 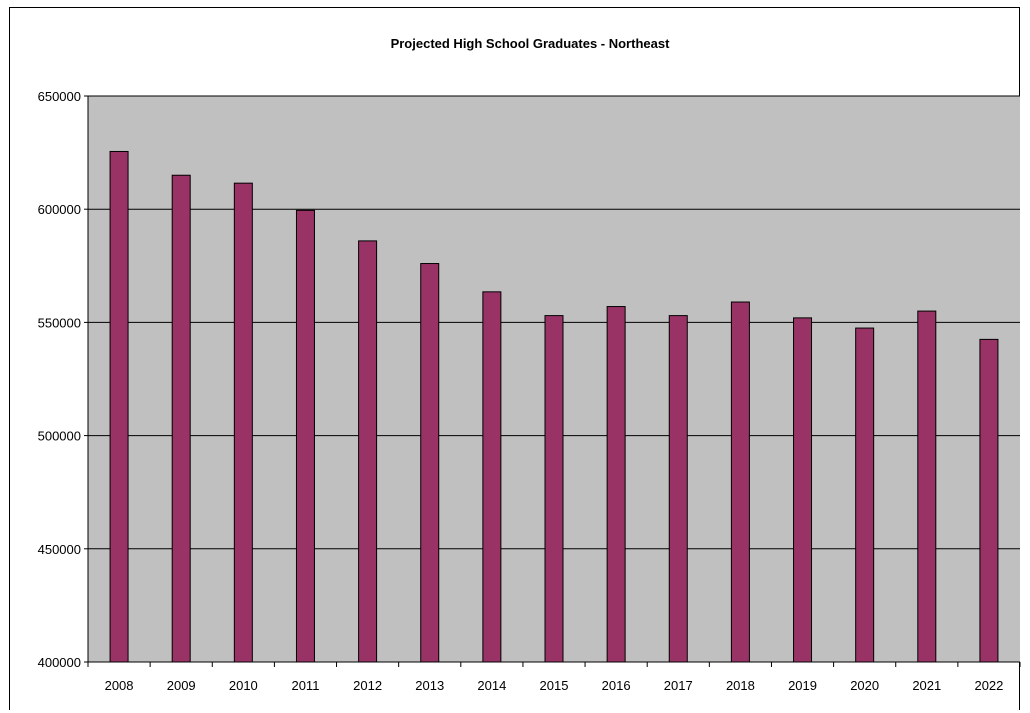 What do you see at coordinates (554, 685) in the screenshot?
I see `x-tick-label: 2015` at bounding box center [554, 685].